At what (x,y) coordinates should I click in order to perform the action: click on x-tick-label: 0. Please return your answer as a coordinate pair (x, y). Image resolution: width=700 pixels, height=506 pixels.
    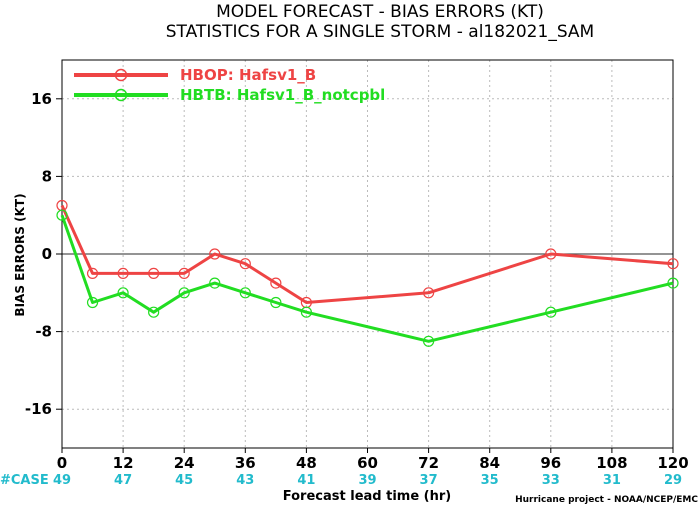
    Looking at the image, I should click on (62, 463).